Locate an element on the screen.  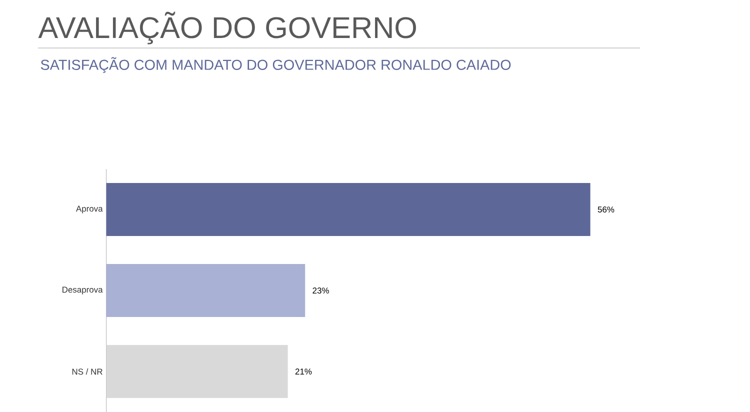
y-tick-label: Desaprova is located at coordinates (82, 290).